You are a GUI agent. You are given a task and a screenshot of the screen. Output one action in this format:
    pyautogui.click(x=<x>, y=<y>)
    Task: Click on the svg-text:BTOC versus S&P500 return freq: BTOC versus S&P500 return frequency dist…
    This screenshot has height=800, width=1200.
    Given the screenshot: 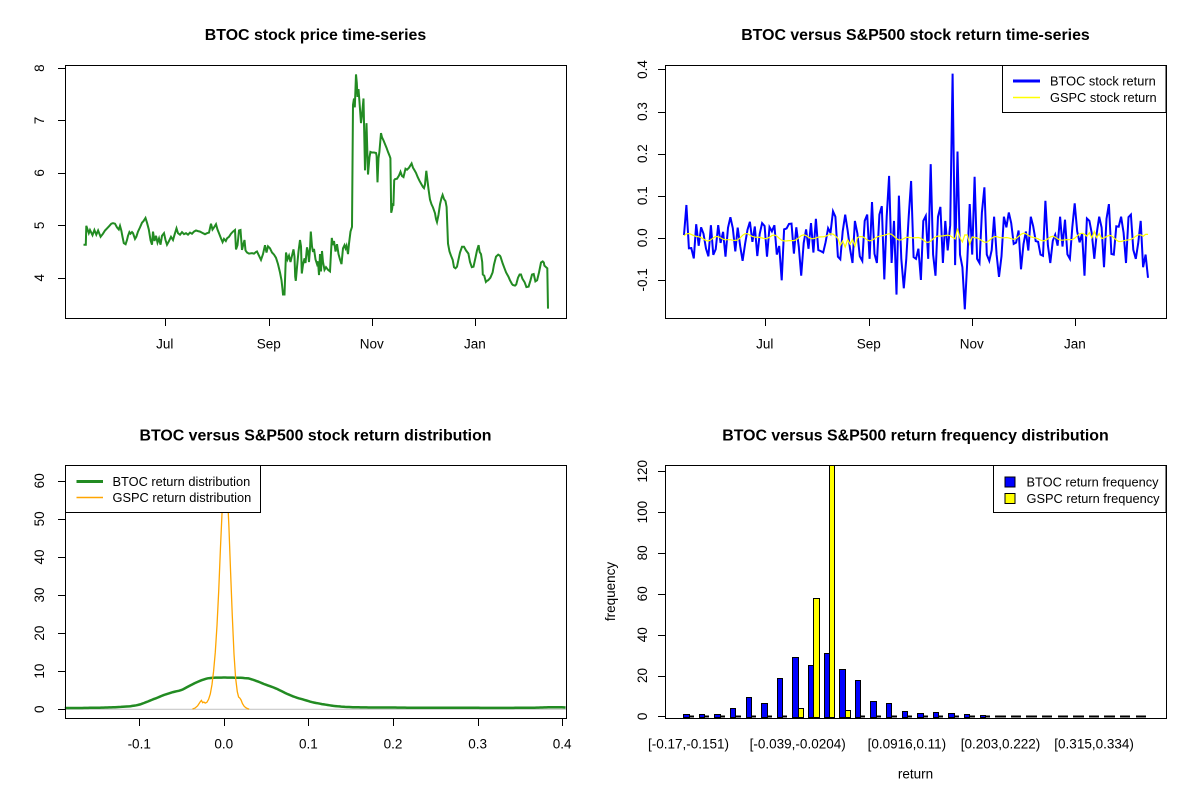 What is the action you would take?
    pyautogui.click(x=915, y=436)
    